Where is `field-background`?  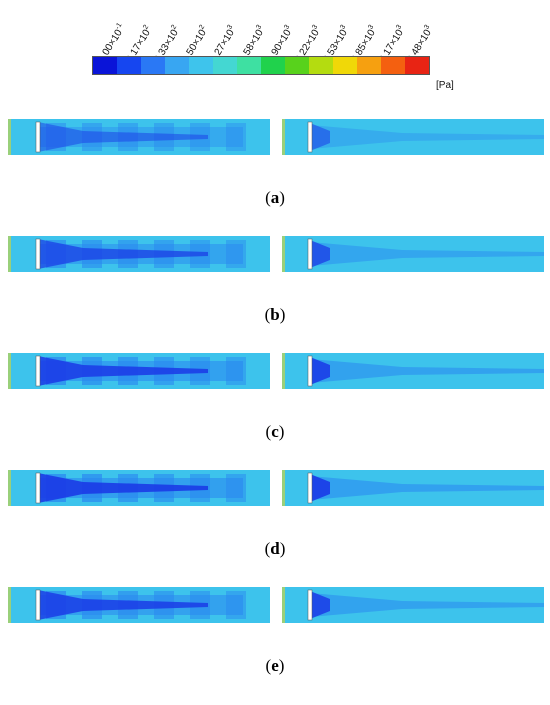
field-background is located at coordinates (139, 137).